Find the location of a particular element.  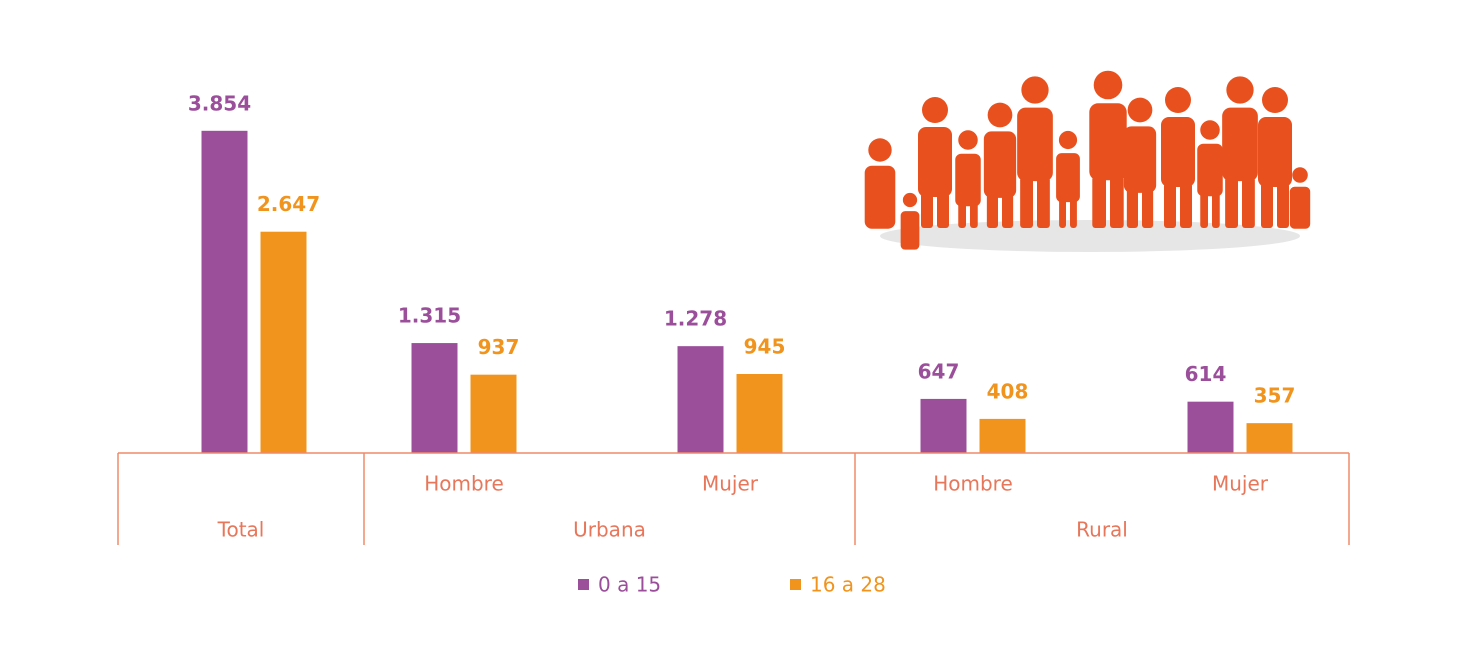

value-label: 945 is located at coordinates (765, 346).